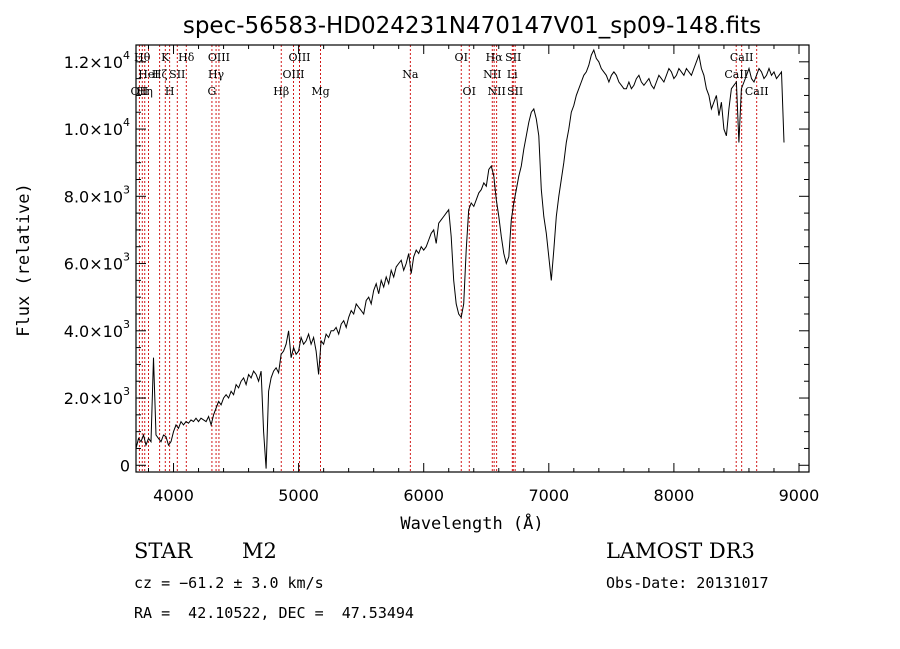 This screenshot has width=900, height=649. What do you see at coordinates (259, 551) in the screenshot?
I see `object-subclass: M2` at bounding box center [259, 551].